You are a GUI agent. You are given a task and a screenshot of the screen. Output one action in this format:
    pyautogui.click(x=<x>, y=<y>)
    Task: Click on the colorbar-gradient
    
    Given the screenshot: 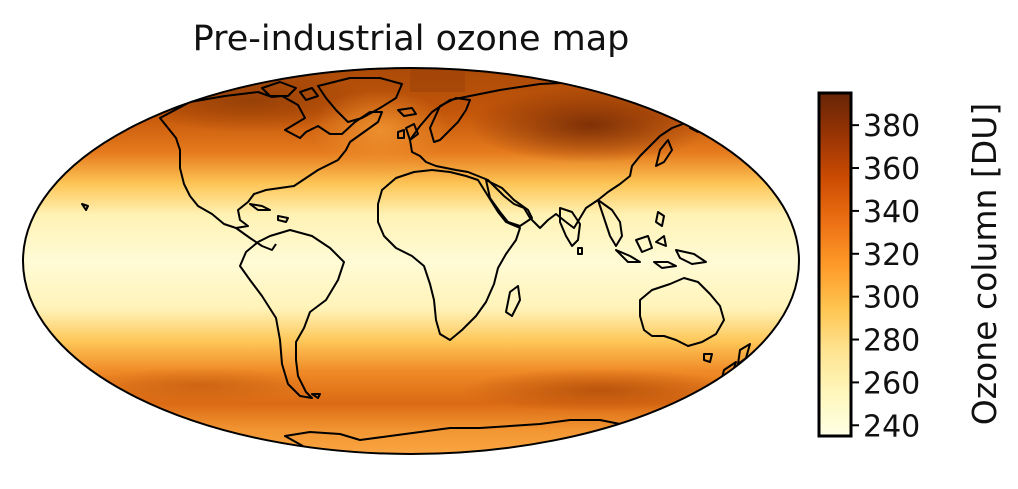 What is the action you would take?
    pyautogui.click(x=835, y=264)
    